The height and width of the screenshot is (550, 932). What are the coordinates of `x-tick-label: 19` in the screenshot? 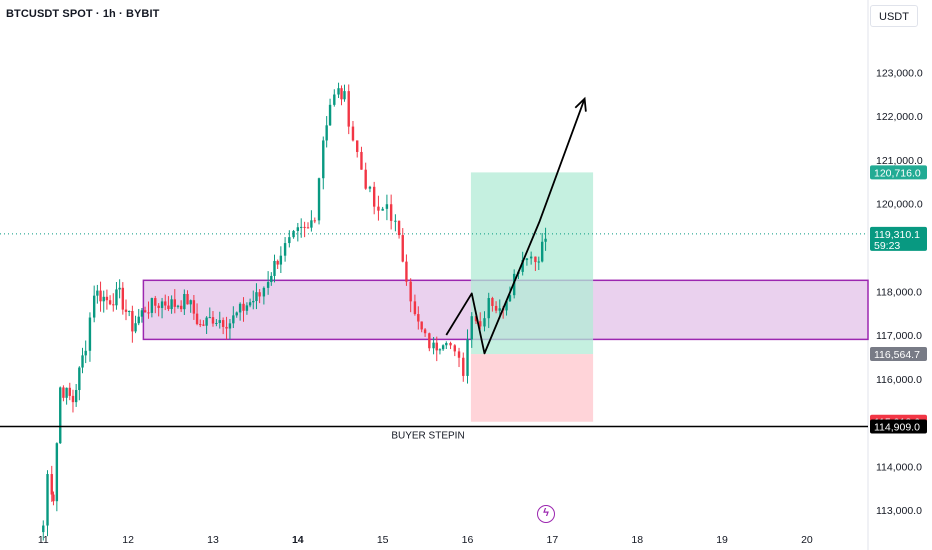 It's located at (722, 540).